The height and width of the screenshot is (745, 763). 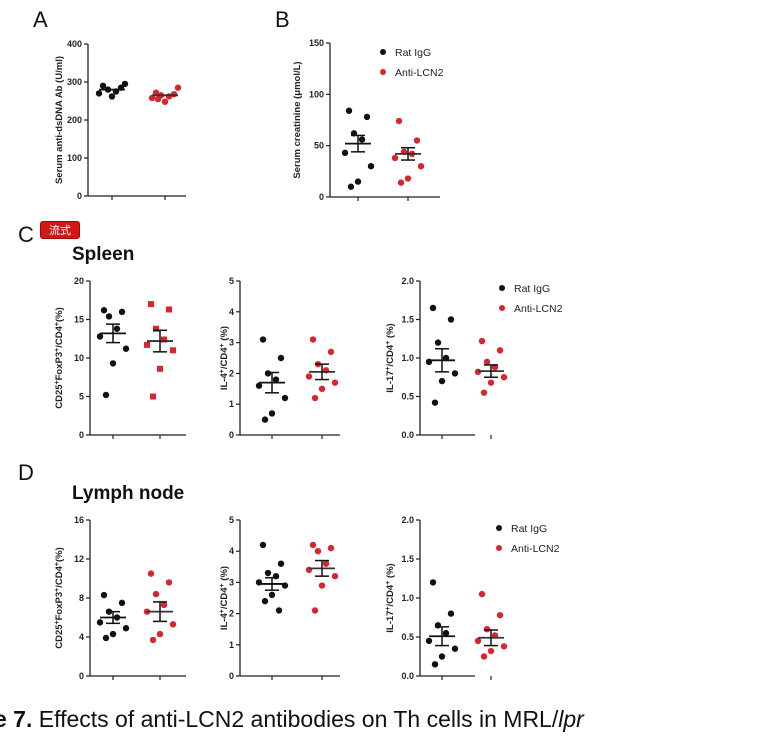 What do you see at coordinates (319, 146) in the screenshot?
I see `y-tick-label: 50` at bounding box center [319, 146].